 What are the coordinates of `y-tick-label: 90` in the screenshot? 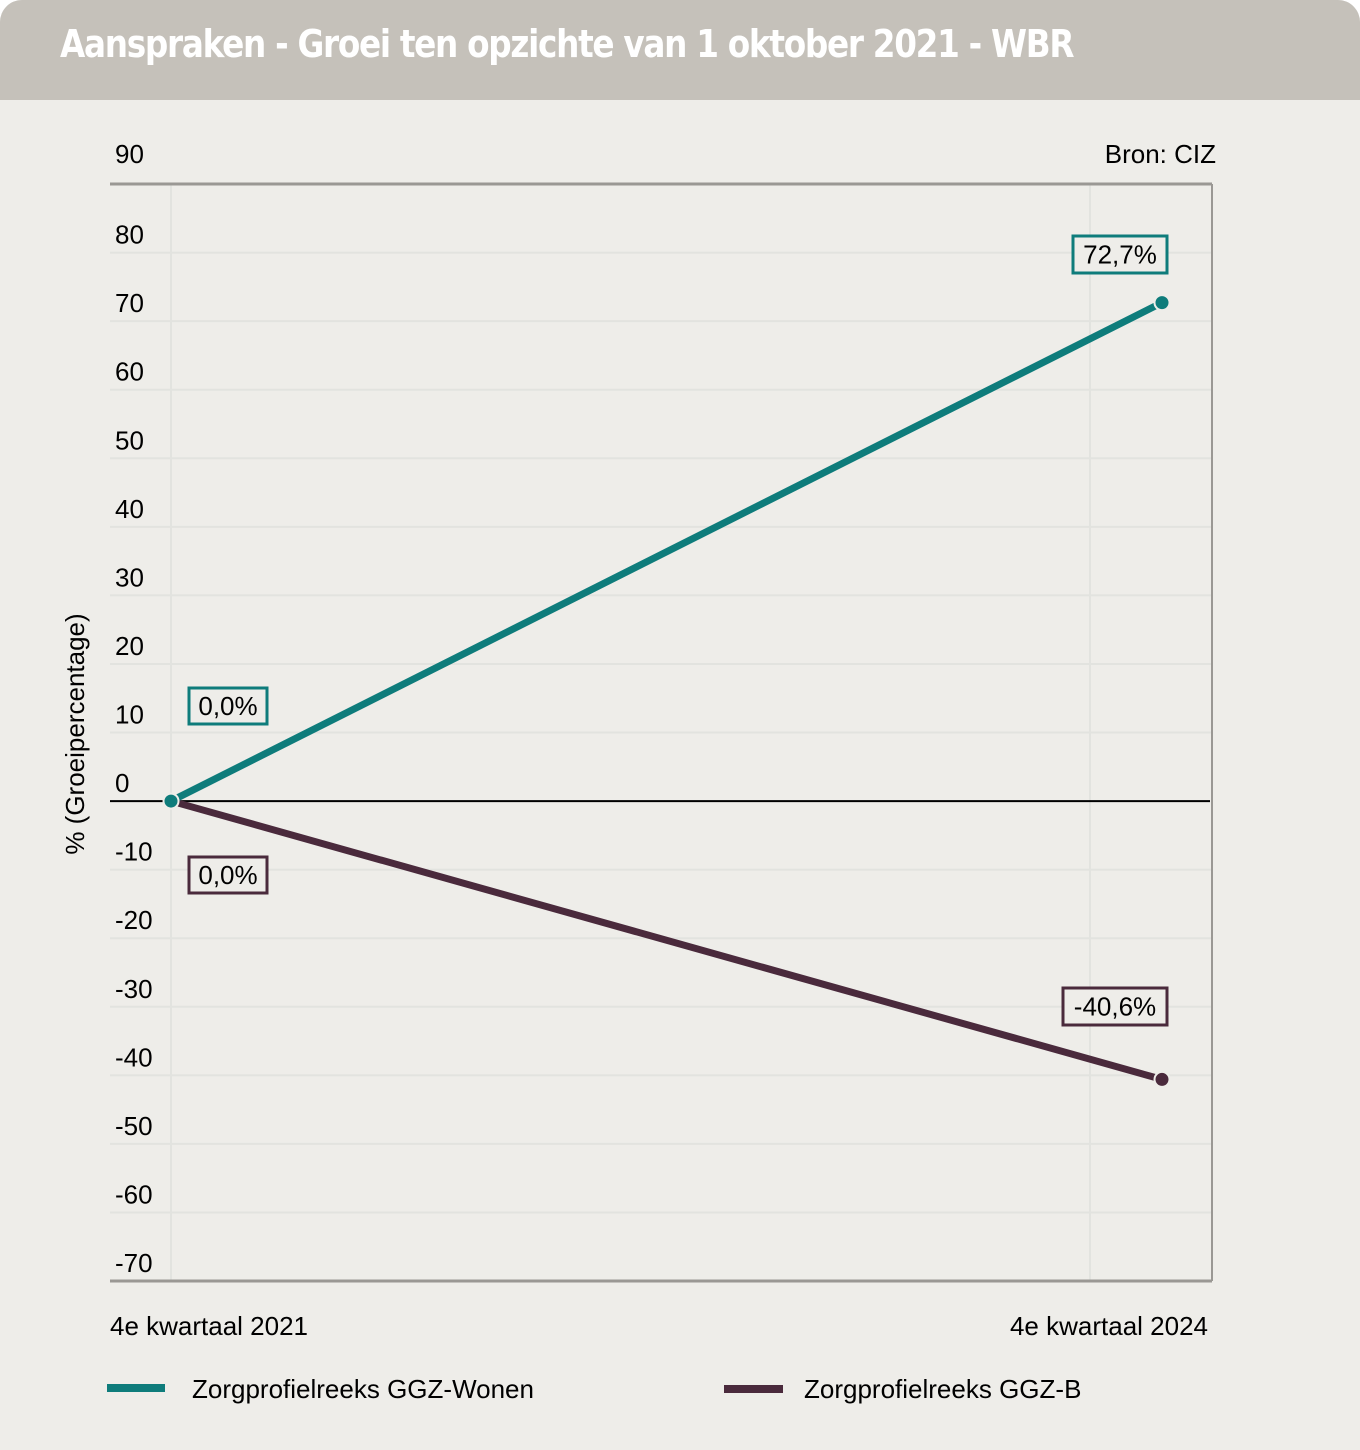 It's located at (129, 154).